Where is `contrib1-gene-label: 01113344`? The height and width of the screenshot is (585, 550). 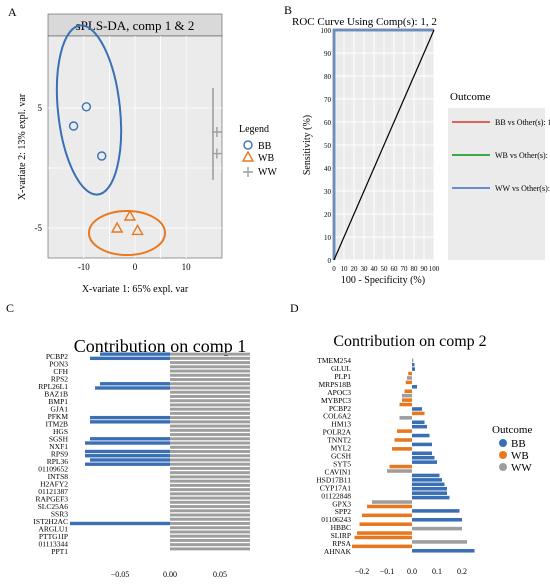 contrib1-gene-label: 01113344 is located at coordinates (54, 544).